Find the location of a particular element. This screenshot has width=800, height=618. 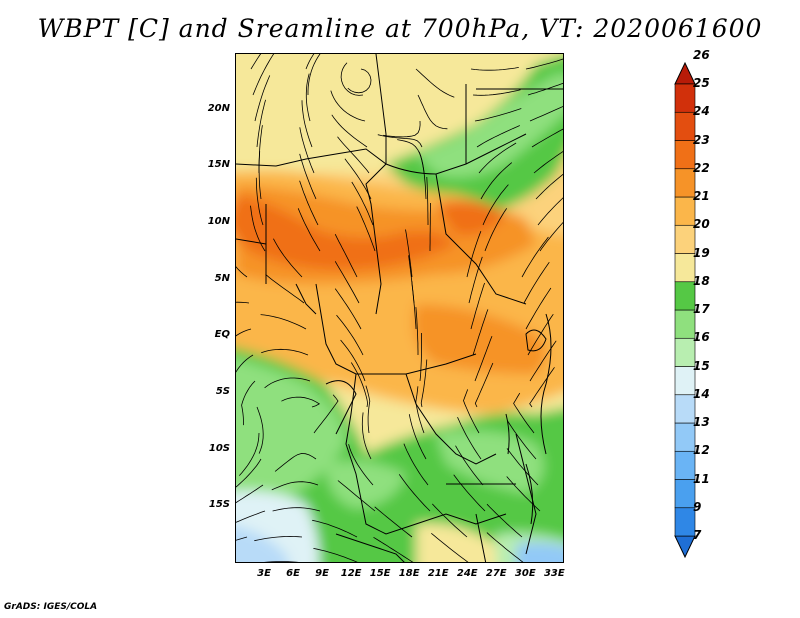

lon-tick-label: 24E is located at coordinates (467, 573).